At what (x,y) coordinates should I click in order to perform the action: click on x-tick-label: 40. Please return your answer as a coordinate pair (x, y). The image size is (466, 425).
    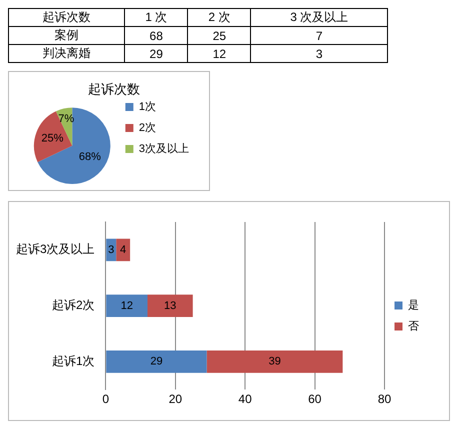
    Looking at the image, I should click on (245, 399).